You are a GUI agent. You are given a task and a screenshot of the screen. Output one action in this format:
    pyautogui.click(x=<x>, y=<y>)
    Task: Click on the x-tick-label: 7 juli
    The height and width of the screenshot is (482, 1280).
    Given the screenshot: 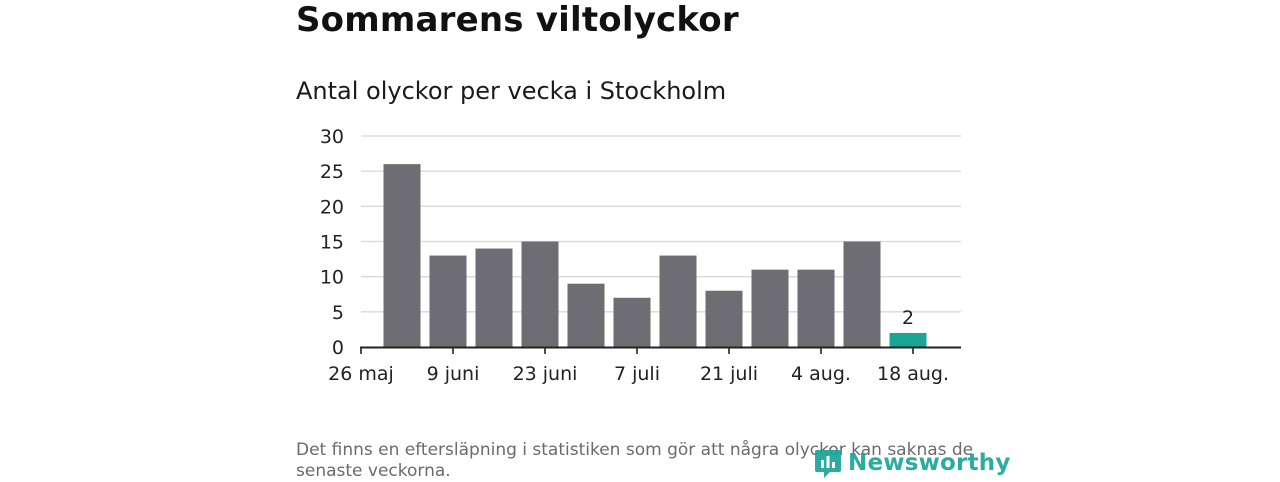 What is the action you would take?
    pyautogui.click(x=637, y=374)
    